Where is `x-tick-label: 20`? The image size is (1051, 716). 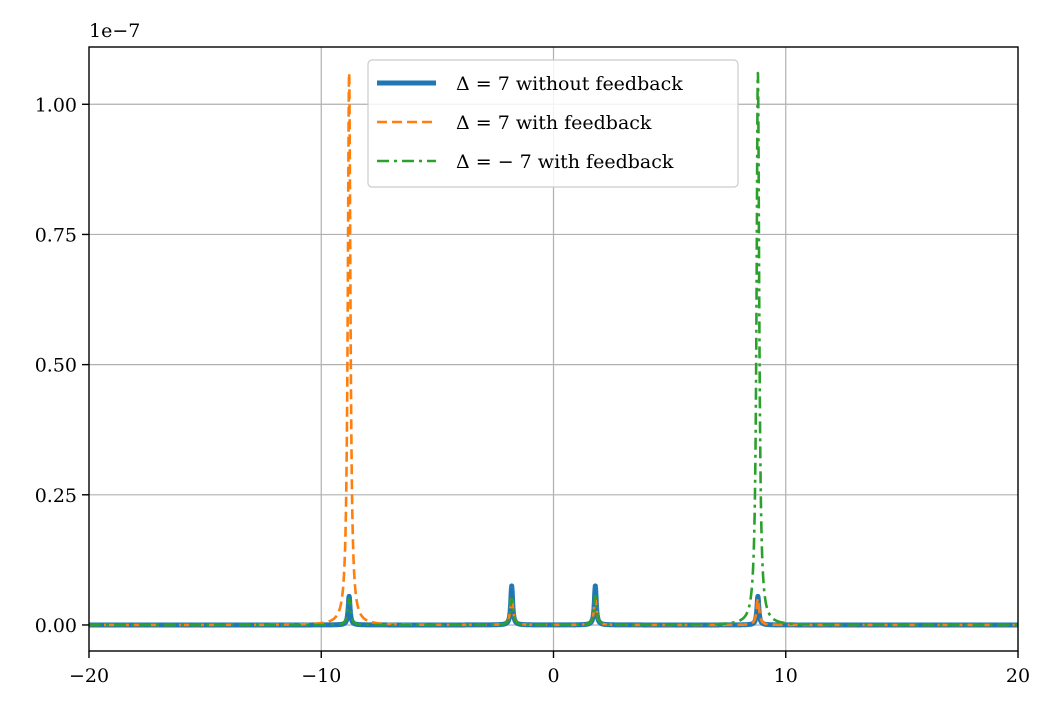 x-tick-label: 20 is located at coordinates (1018, 676).